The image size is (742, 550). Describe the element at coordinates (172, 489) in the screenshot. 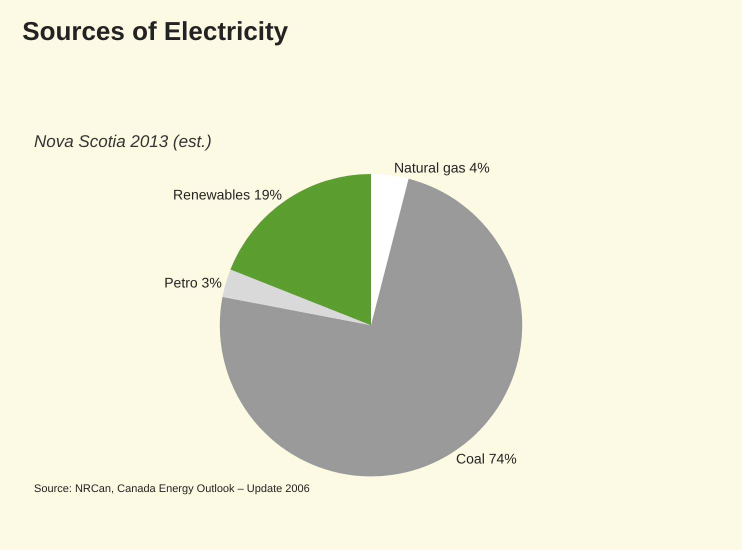

I see `source-note: Source: NRCan, Canada Energy Outlook – Update 2006` at that location.